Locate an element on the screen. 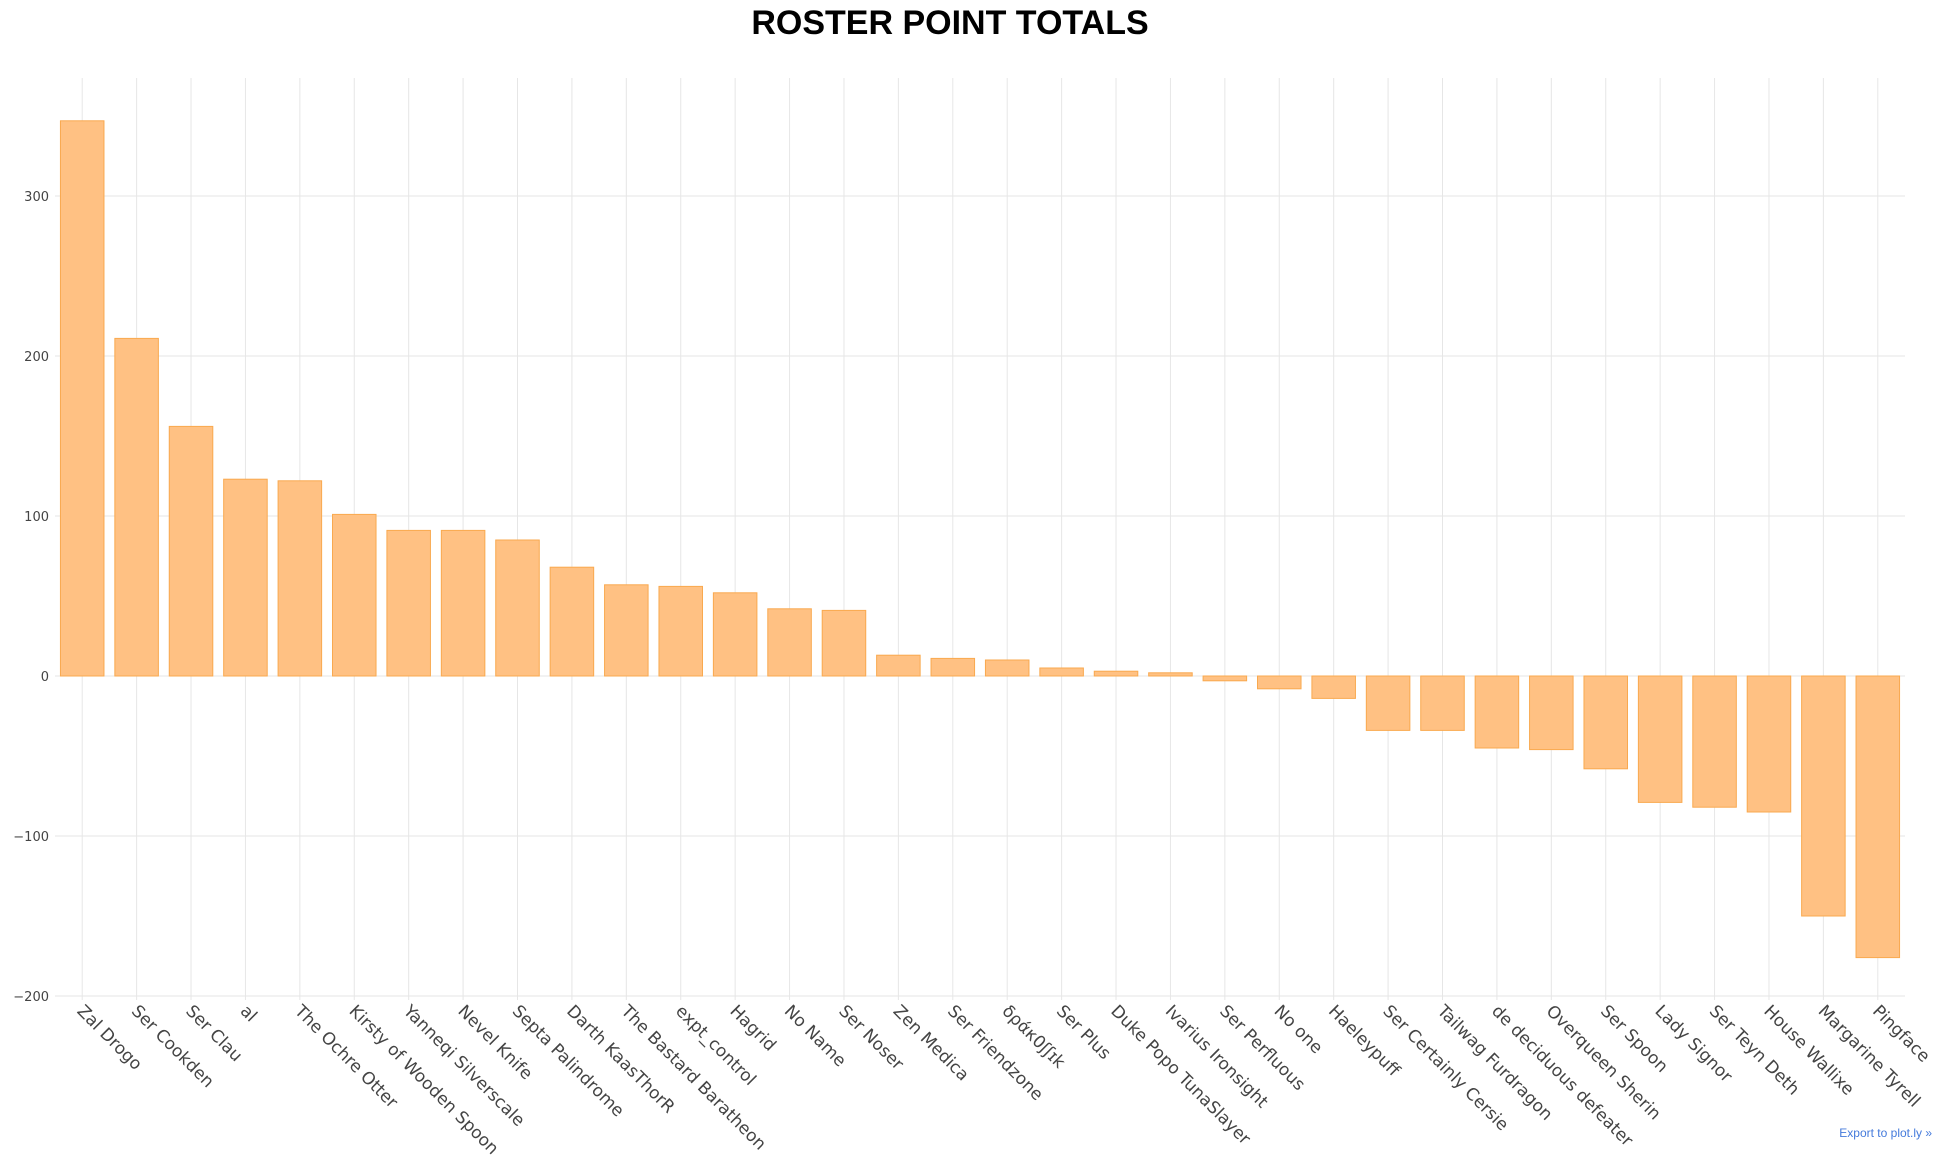 This screenshot has height=1155, width=1944. x-tick-label: Margarine Tyrell is located at coordinates (1869, 1056).